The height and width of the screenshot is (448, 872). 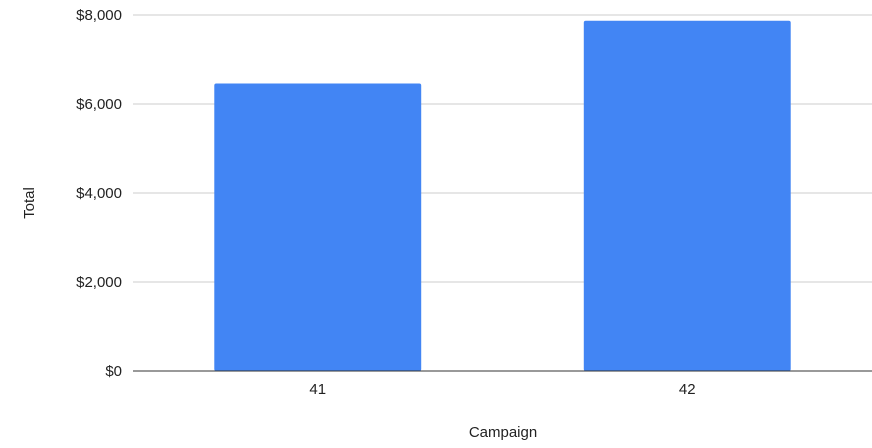 I want to click on y-tick-labels: $0 $2,000 $4,000 $6,000 $8,000, so click(x=99, y=193).